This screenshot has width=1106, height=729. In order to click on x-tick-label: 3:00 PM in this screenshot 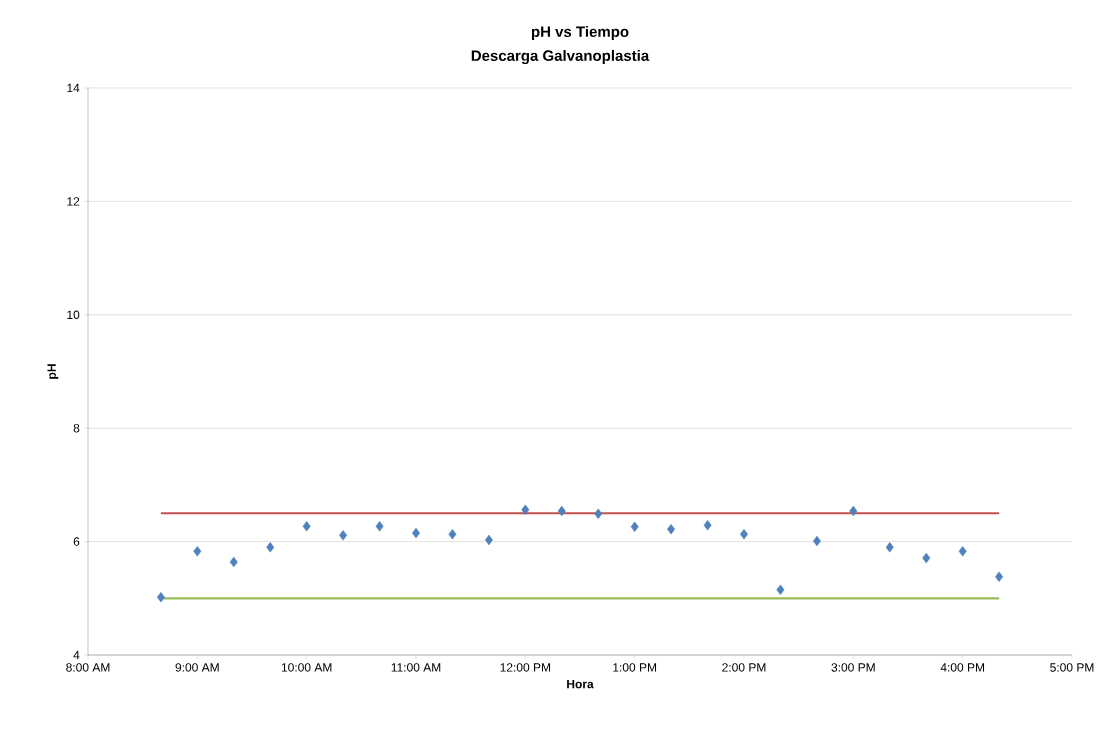, I will do `click(853, 667)`.